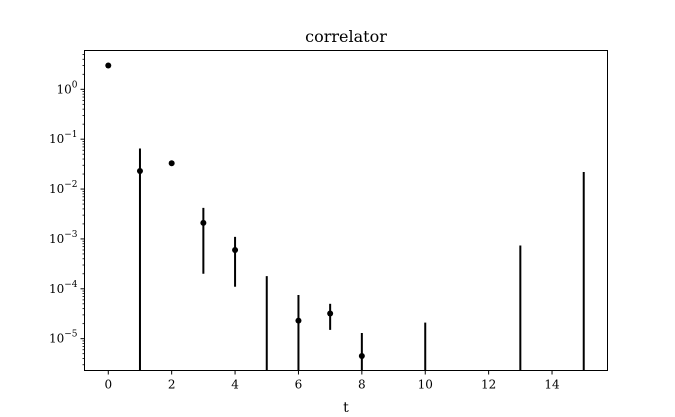 The height and width of the screenshot is (417, 675). I want to click on x-tick-label: 12, so click(488, 385).